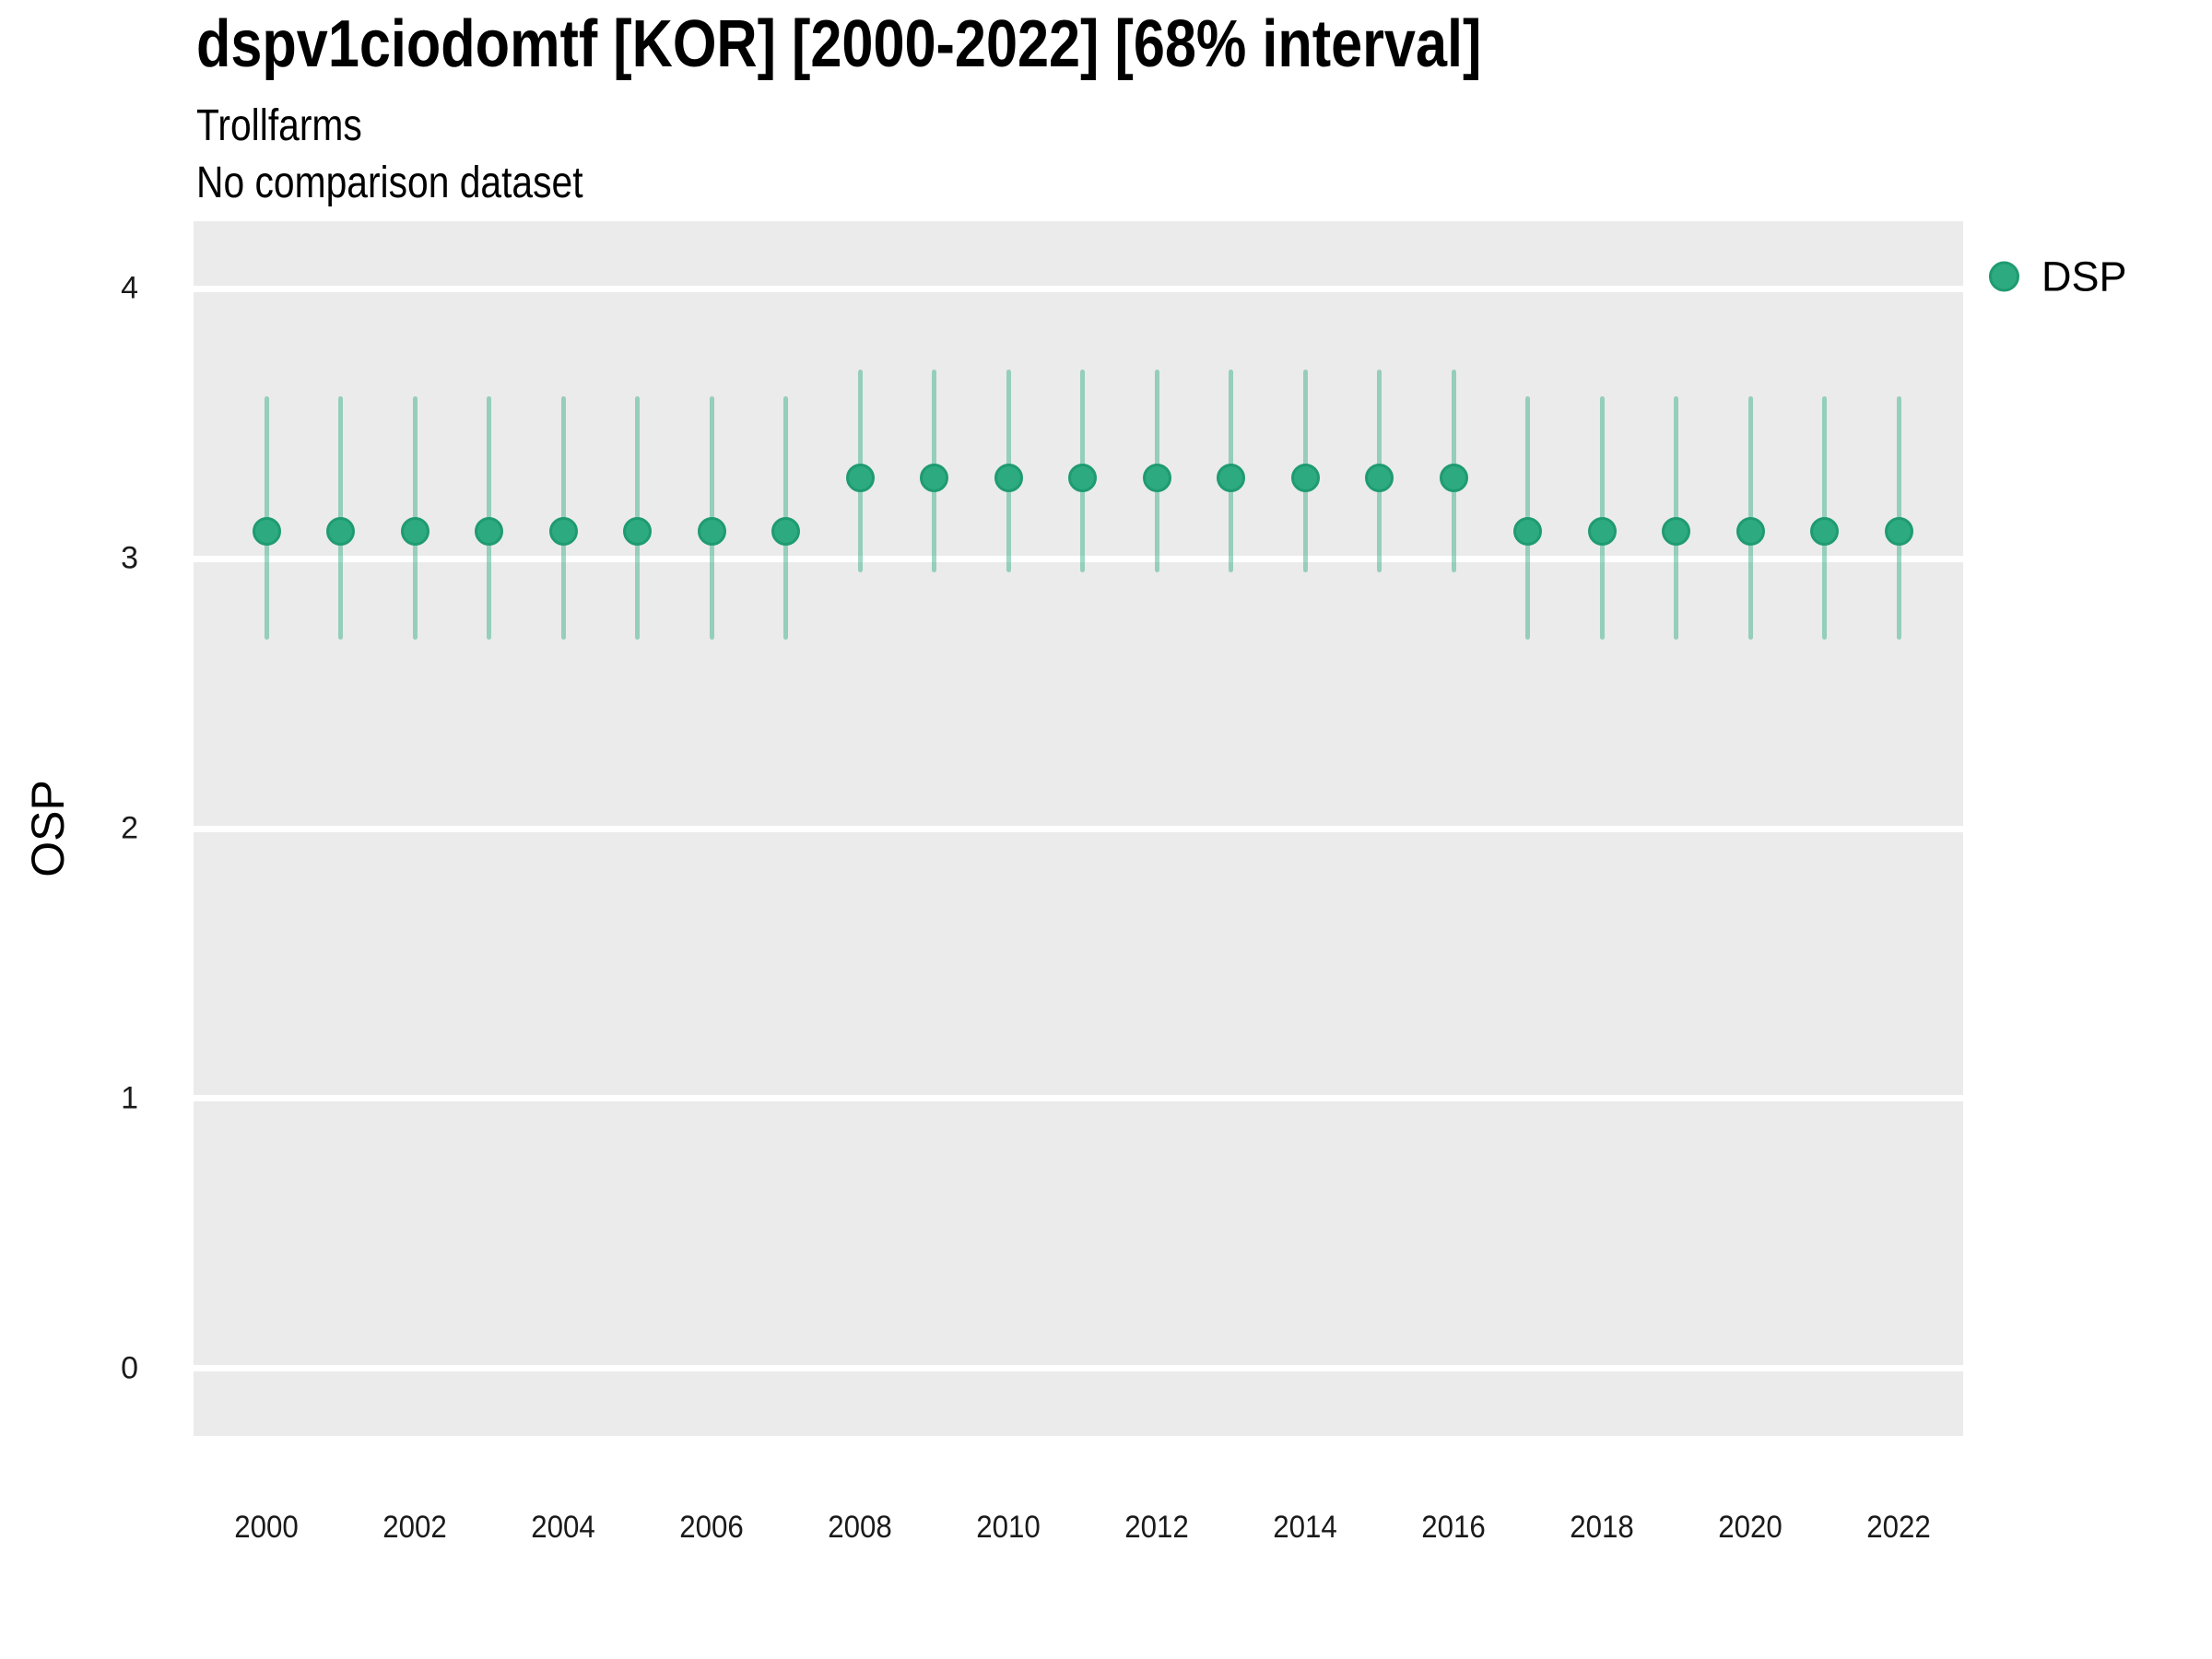 Image resolution: width=2212 pixels, height=1659 pixels. I want to click on x-tick-label: 2000, so click(266, 1527).